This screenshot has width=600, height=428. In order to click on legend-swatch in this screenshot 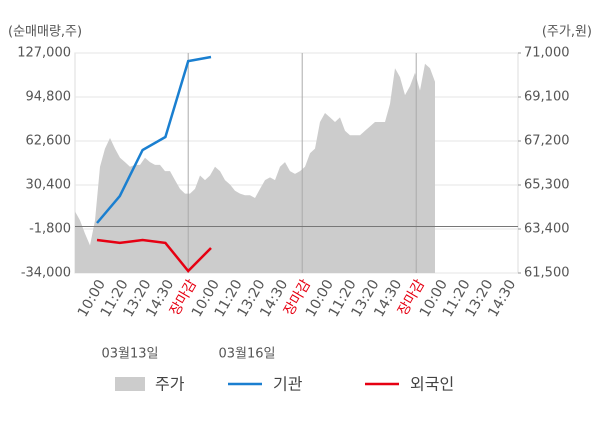, I will do `click(130, 384)`.